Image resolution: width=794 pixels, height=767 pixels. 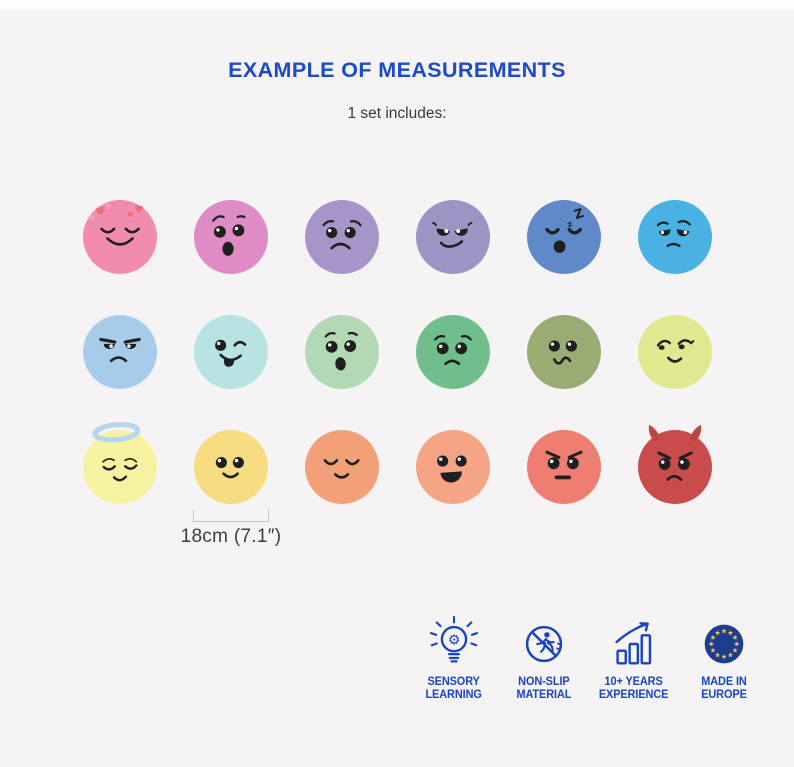 I want to click on top-strip, so click(x=397, y=5).